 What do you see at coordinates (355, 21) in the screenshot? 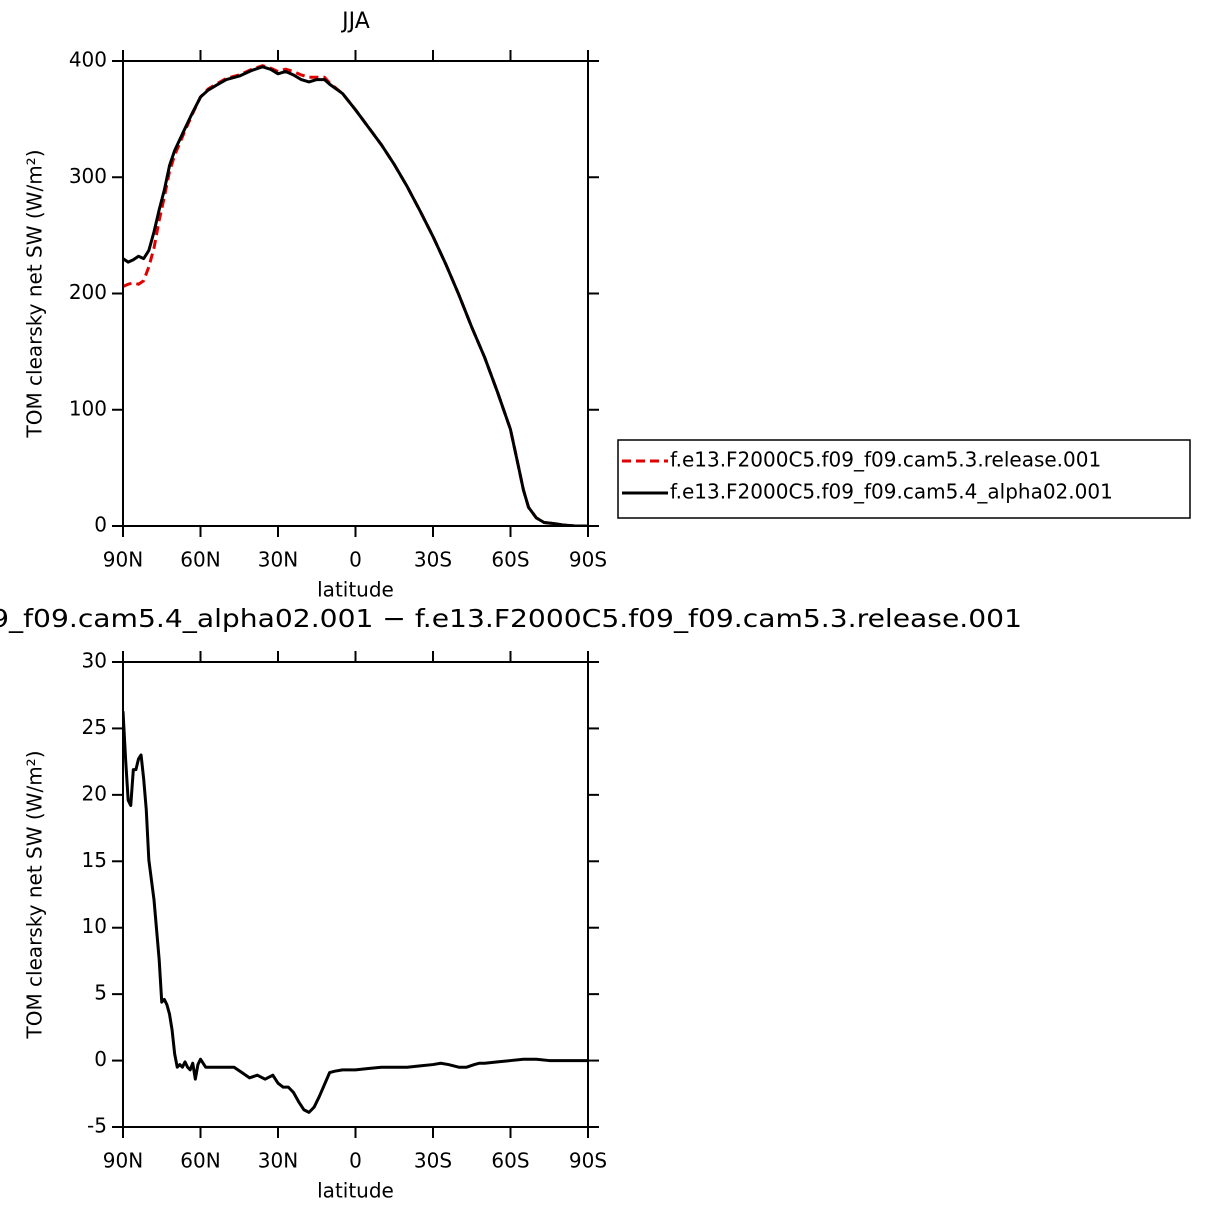
I see `chart-title: JJA` at bounding box center [355, 21].